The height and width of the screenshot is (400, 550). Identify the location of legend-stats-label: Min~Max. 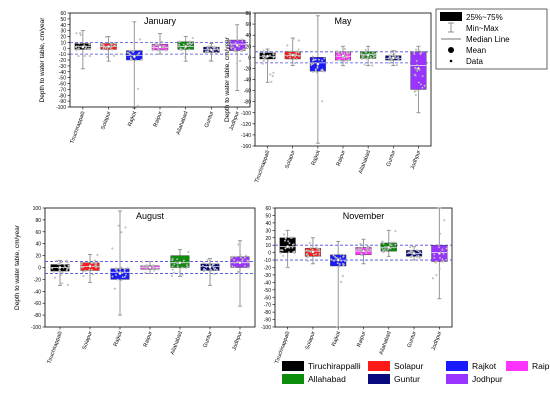
(482, 28).